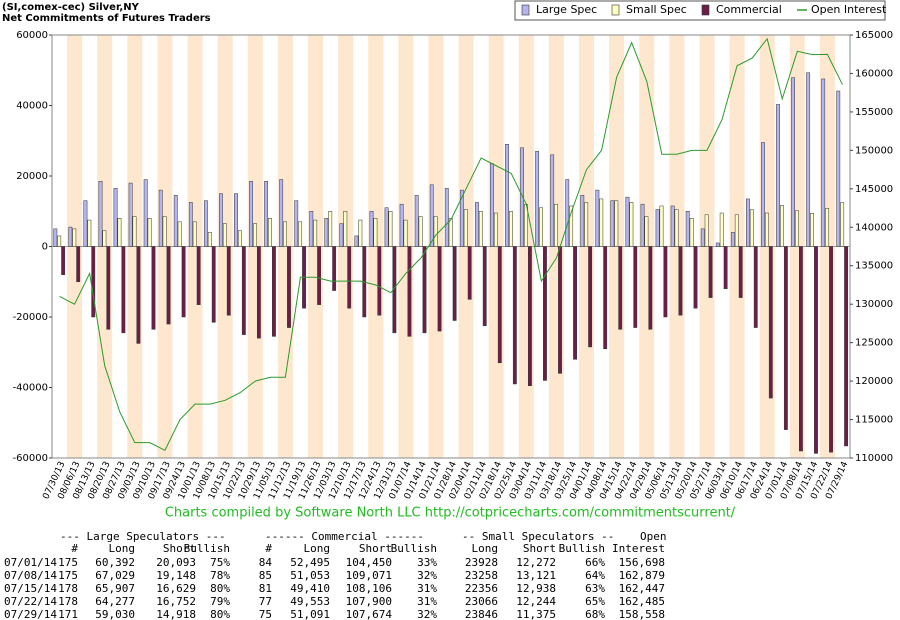 The width and height of the screenshot is (900, 620). Describe the element at coordinates (642, 601) in the screenshot. I see `table-cell: 162,485` at that location.